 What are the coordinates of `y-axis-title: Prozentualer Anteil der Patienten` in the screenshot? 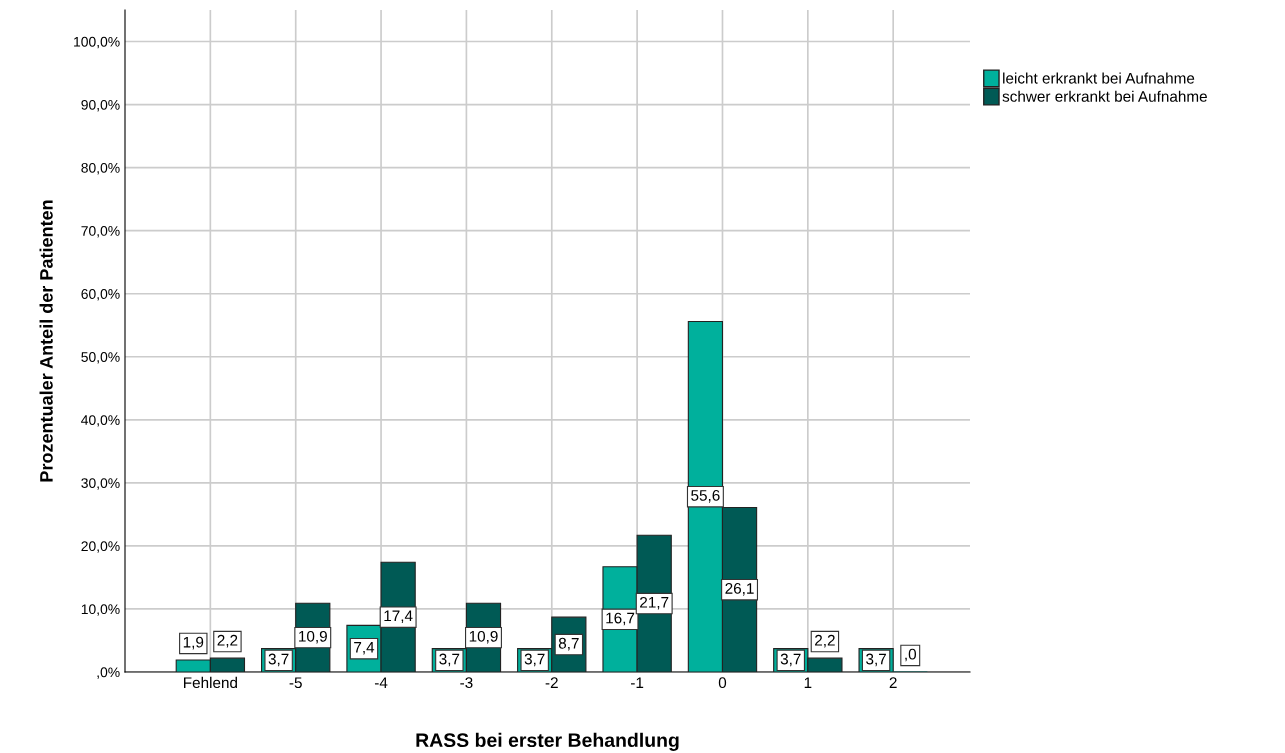 It's located at (46, 341).